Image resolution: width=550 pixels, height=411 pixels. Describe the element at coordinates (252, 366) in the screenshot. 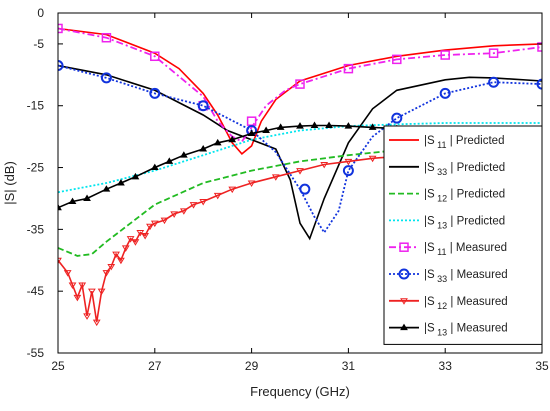

I see `x-tick-label: 29` at that location.